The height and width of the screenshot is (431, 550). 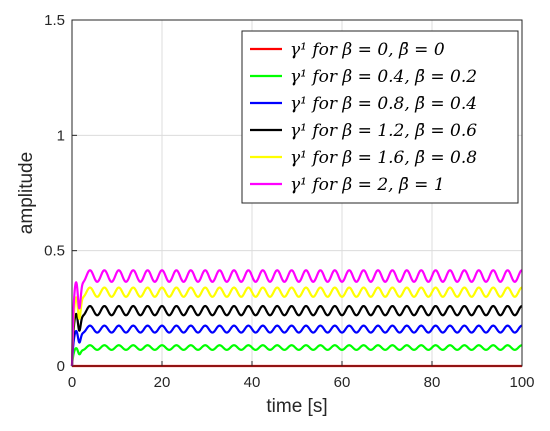 I want to click on x-tick-label: 0, so click(x=72, y=382).